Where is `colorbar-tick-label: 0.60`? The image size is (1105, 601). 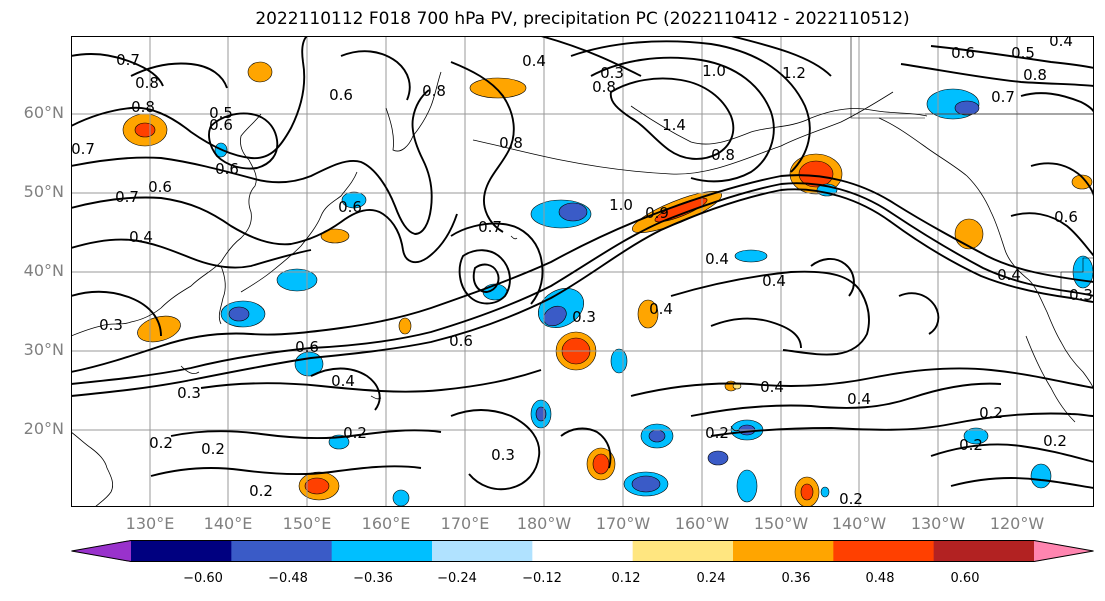 colorbar-tick-label: 0.60 is located at coordinates (965, 578).